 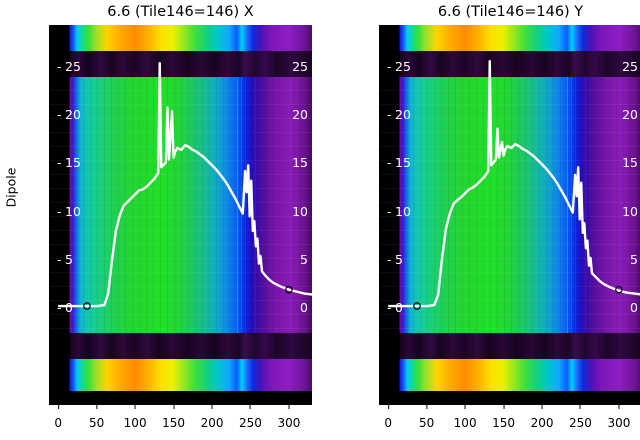 I want to click on inner-y-tick: -20, so click(x=399, y=115).